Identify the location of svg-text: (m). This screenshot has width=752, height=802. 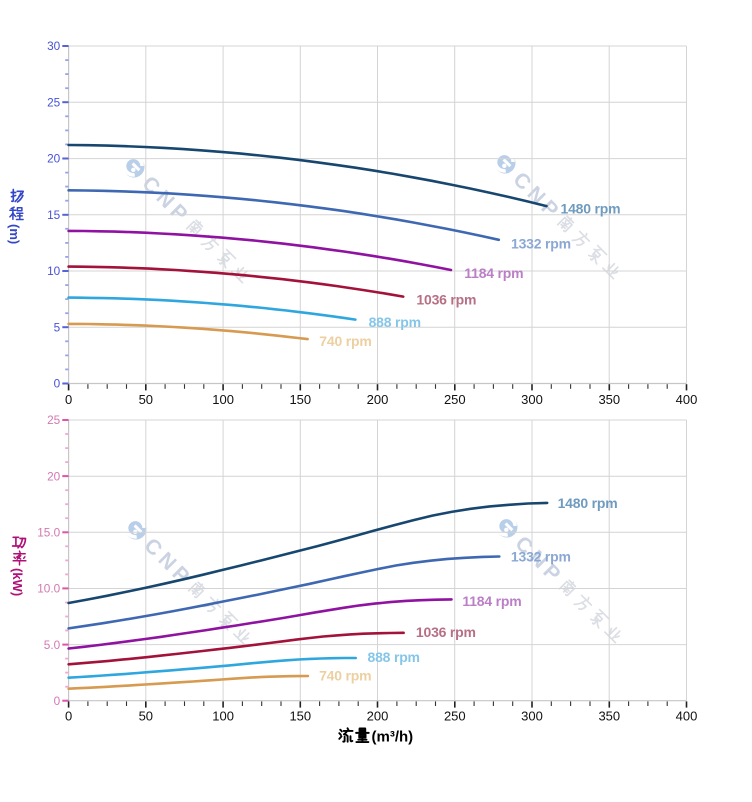
(14, 234).